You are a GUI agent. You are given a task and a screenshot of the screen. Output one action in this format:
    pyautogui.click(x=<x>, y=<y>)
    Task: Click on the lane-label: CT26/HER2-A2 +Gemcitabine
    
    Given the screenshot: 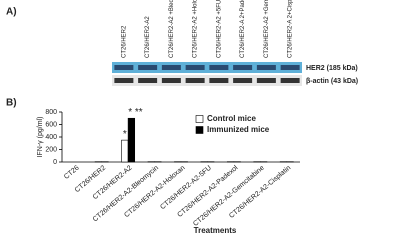 What is the action you would take?
    pyautogui.click(x=267, y=29)
    